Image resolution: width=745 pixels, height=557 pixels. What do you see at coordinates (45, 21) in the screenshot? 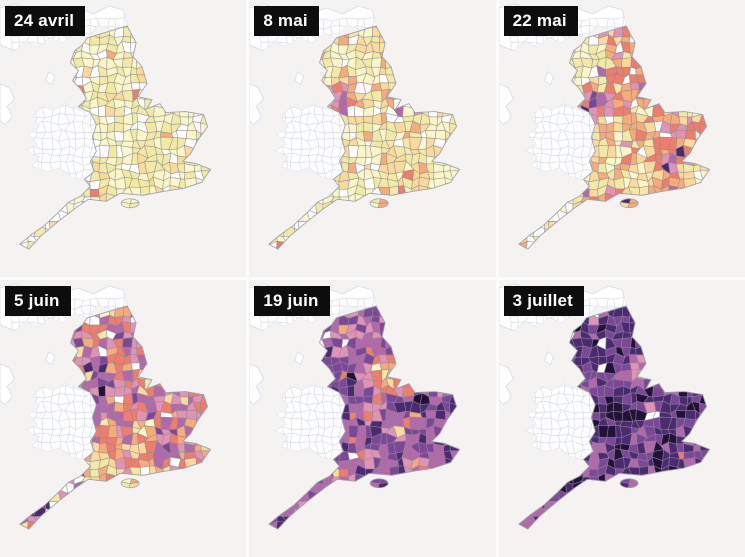
I see `panel-date-label: 24 avril` at bounding box center [45, 21].